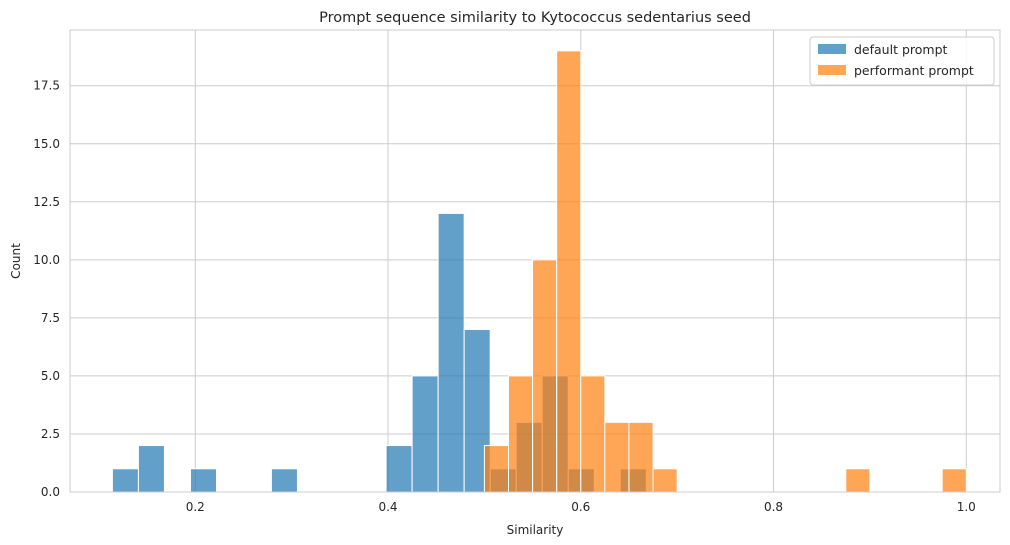  What do you see at coordinates (46, 144) in the screenshot?
I see `y-tick-label: 15.0` at bounding box center [46, 144].